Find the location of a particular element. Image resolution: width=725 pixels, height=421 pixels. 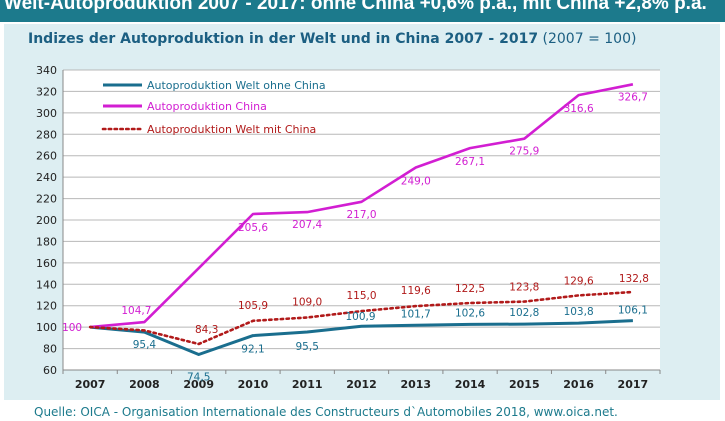

data-label: 100 is located at coordinates (72, 328).